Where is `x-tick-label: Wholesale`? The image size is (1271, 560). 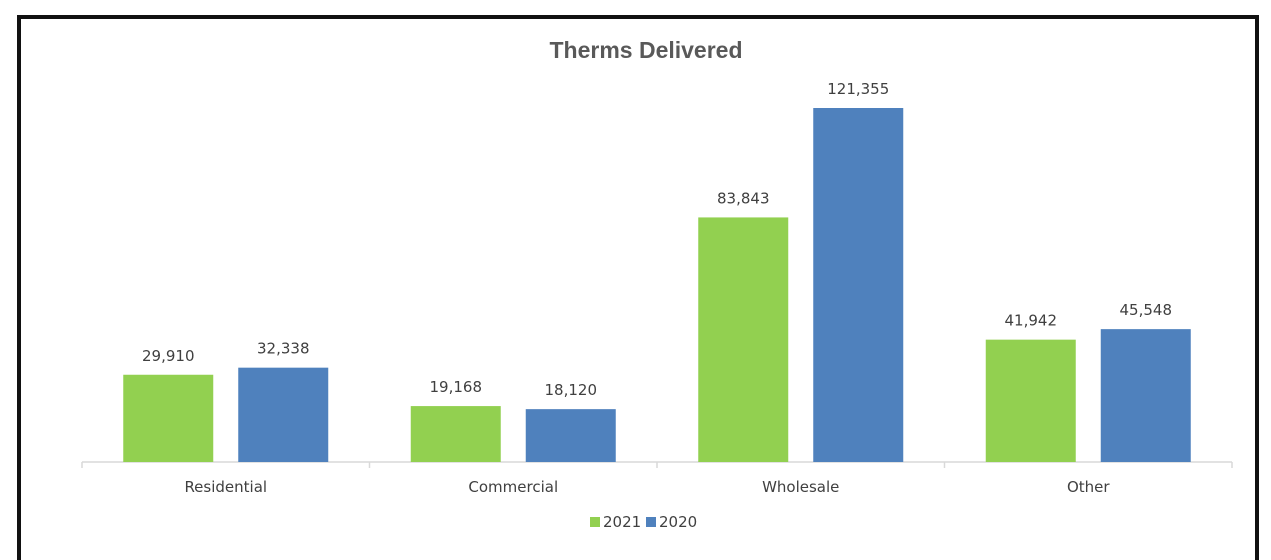
x-tick-label: Wholesale is located at coordinates (800, 487).